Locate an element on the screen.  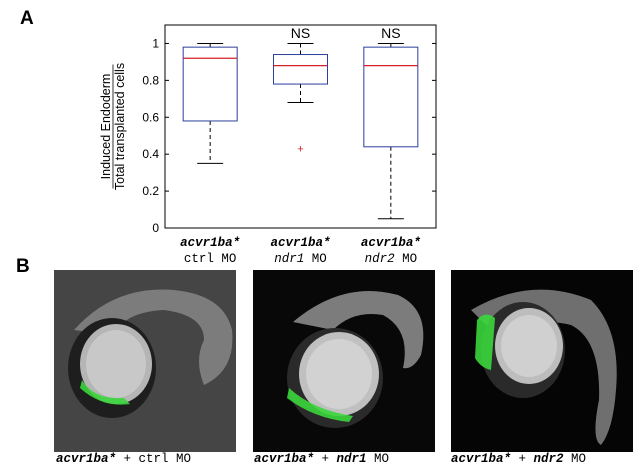
y-tick-label: 0.6 is located at coordinates (150, 117).